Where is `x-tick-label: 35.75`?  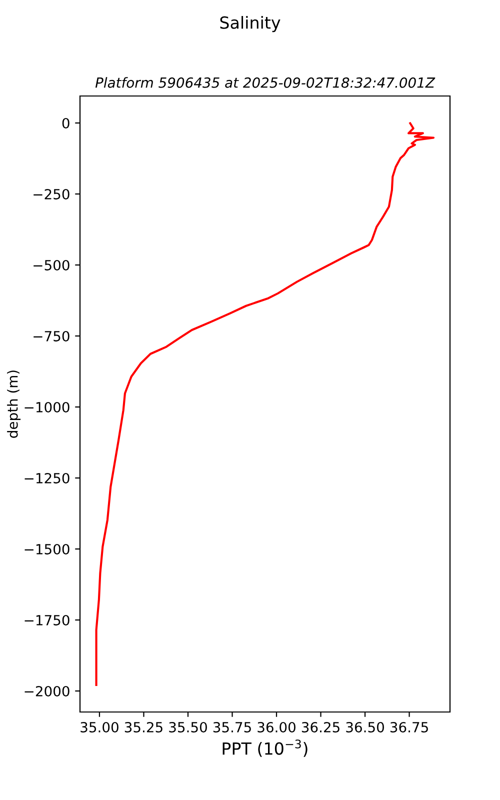
x-tick-label: 35.75 is located at coordinates (232, 727).